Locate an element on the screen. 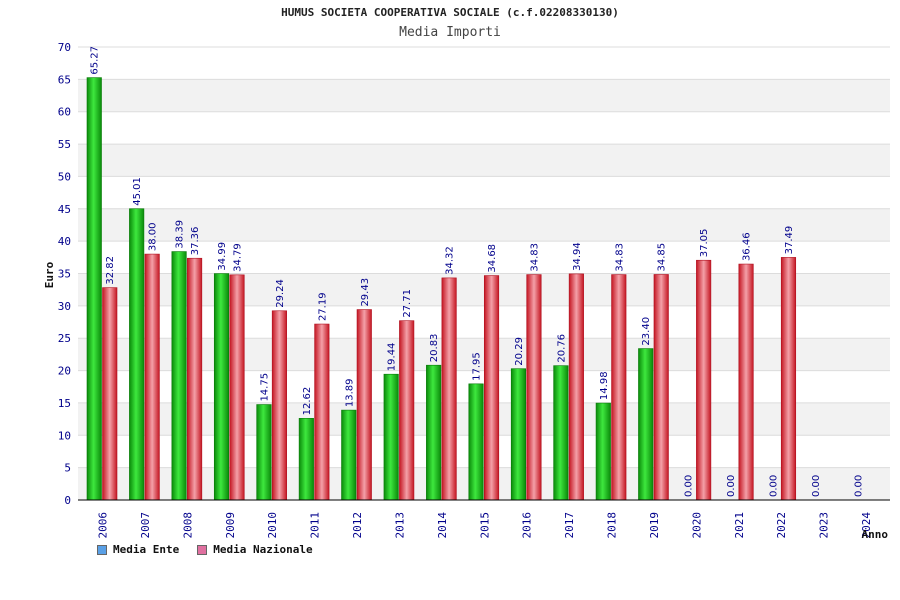  x-tick-label: 2023 is located at coordinates (824, 525).